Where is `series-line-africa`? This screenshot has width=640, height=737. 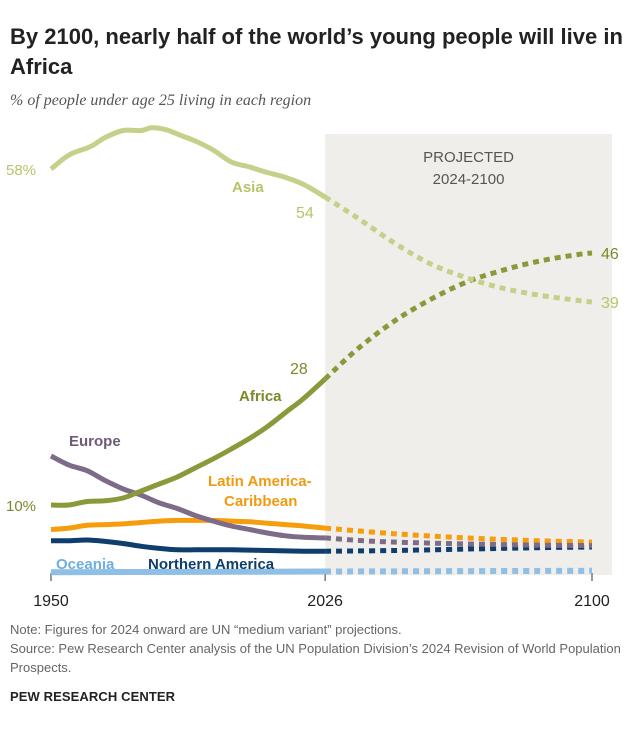
series-line-africa is located at coordinates (188, 442).